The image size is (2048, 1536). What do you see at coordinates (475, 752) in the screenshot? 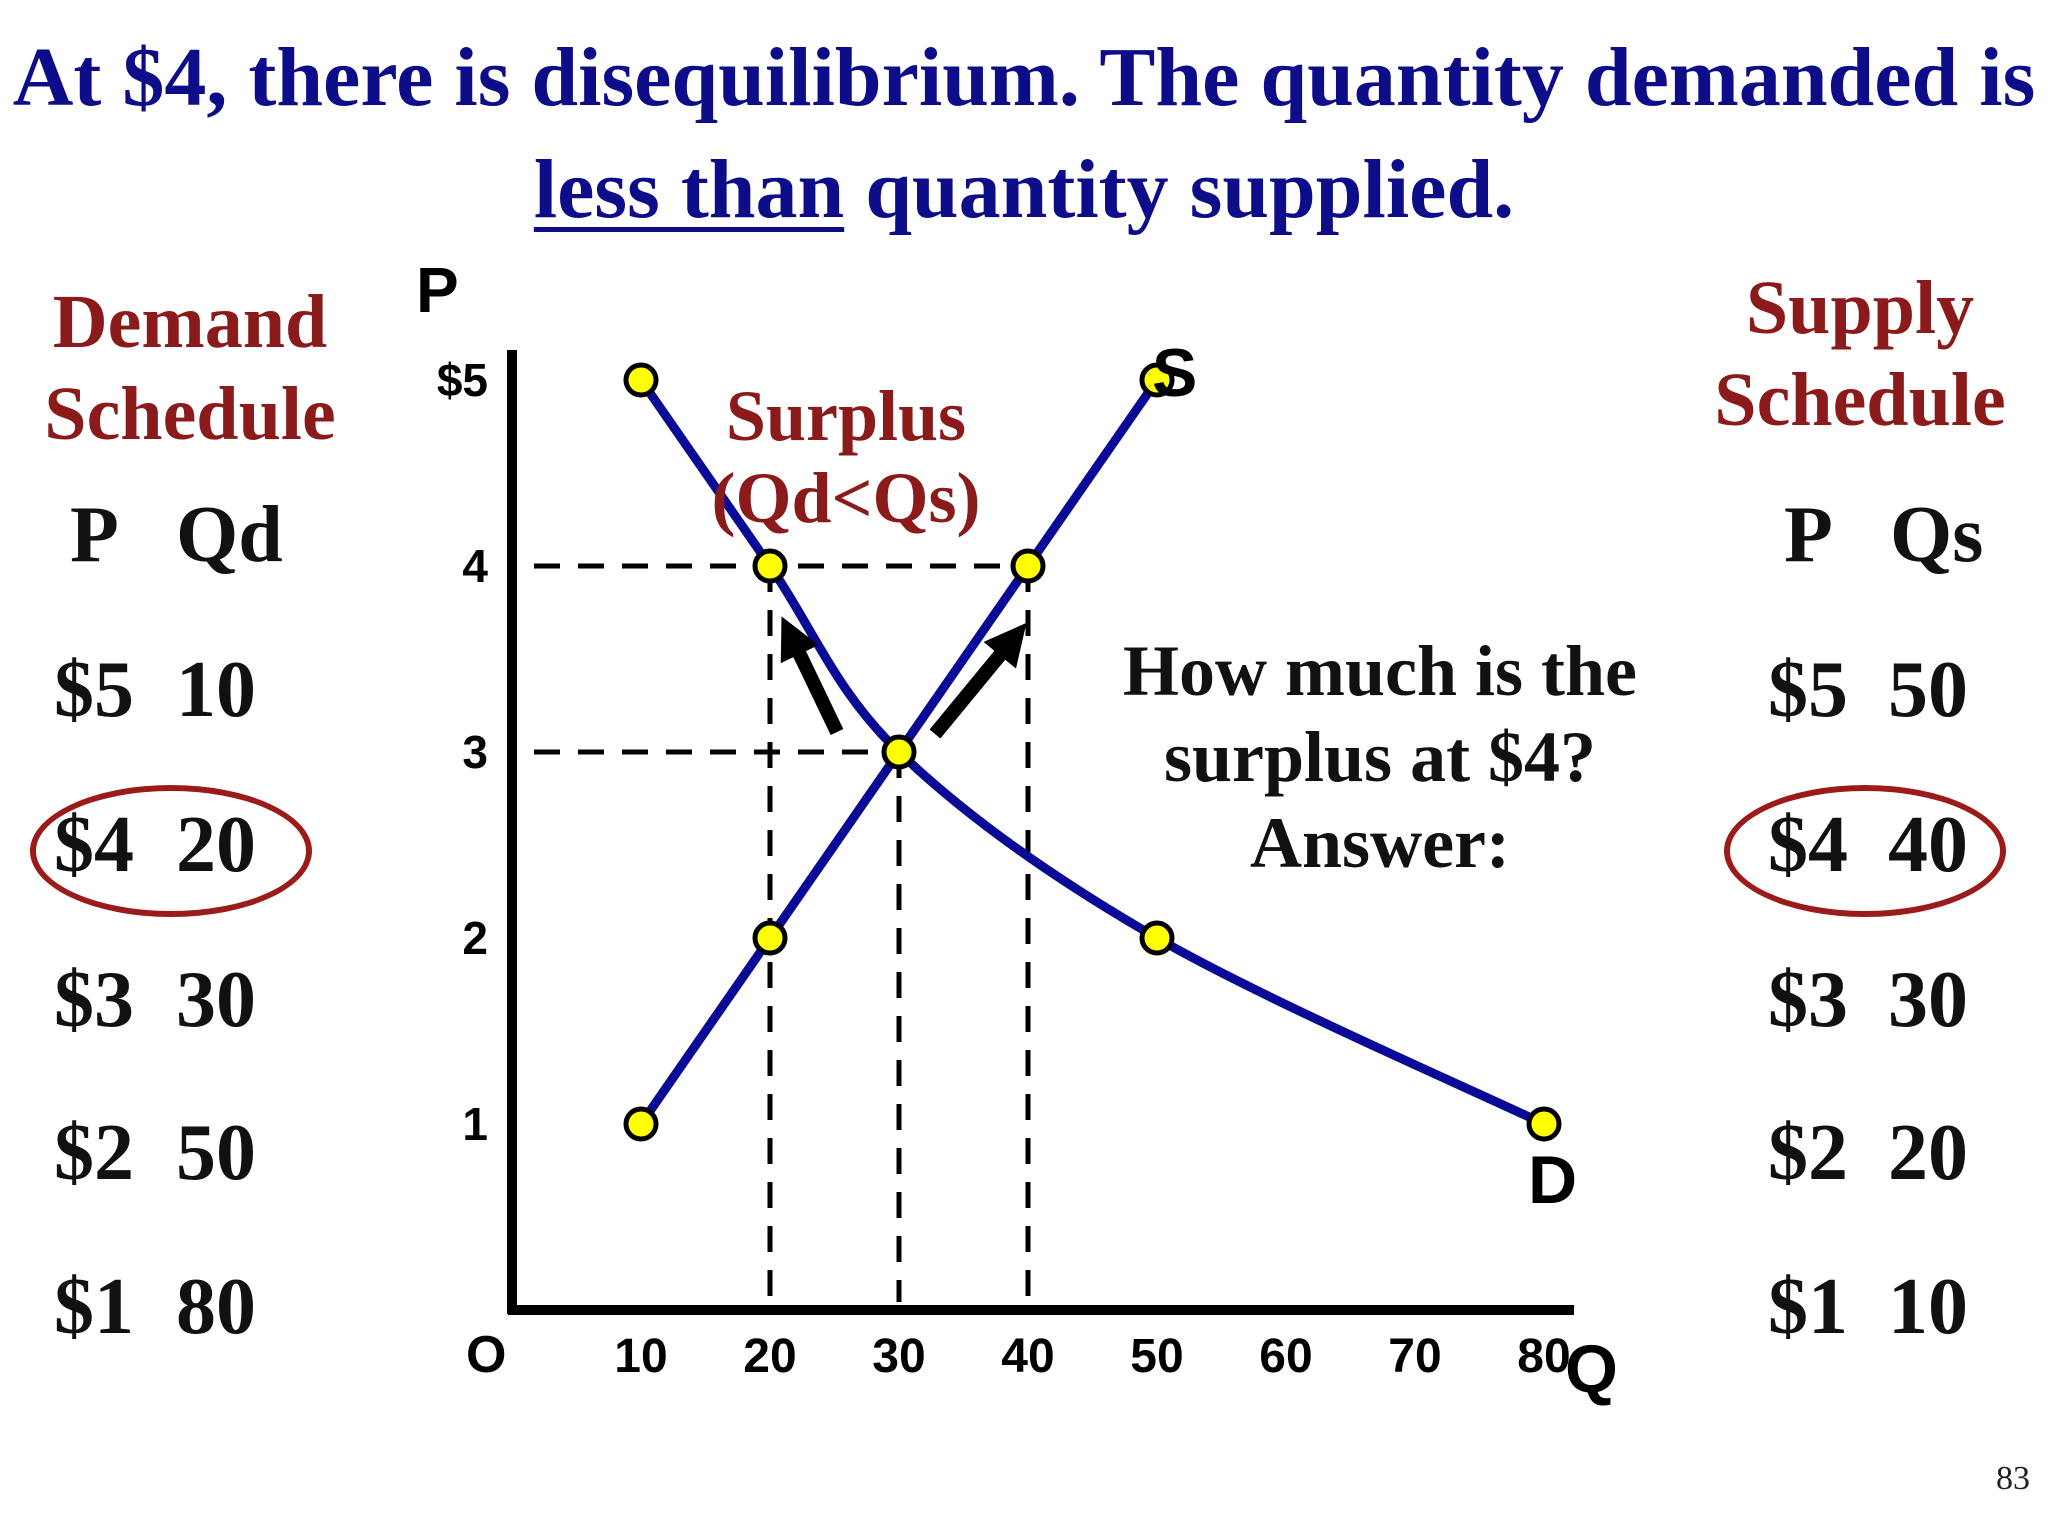
I see `y-tick-label: 3` at bounding box center [475, 752].